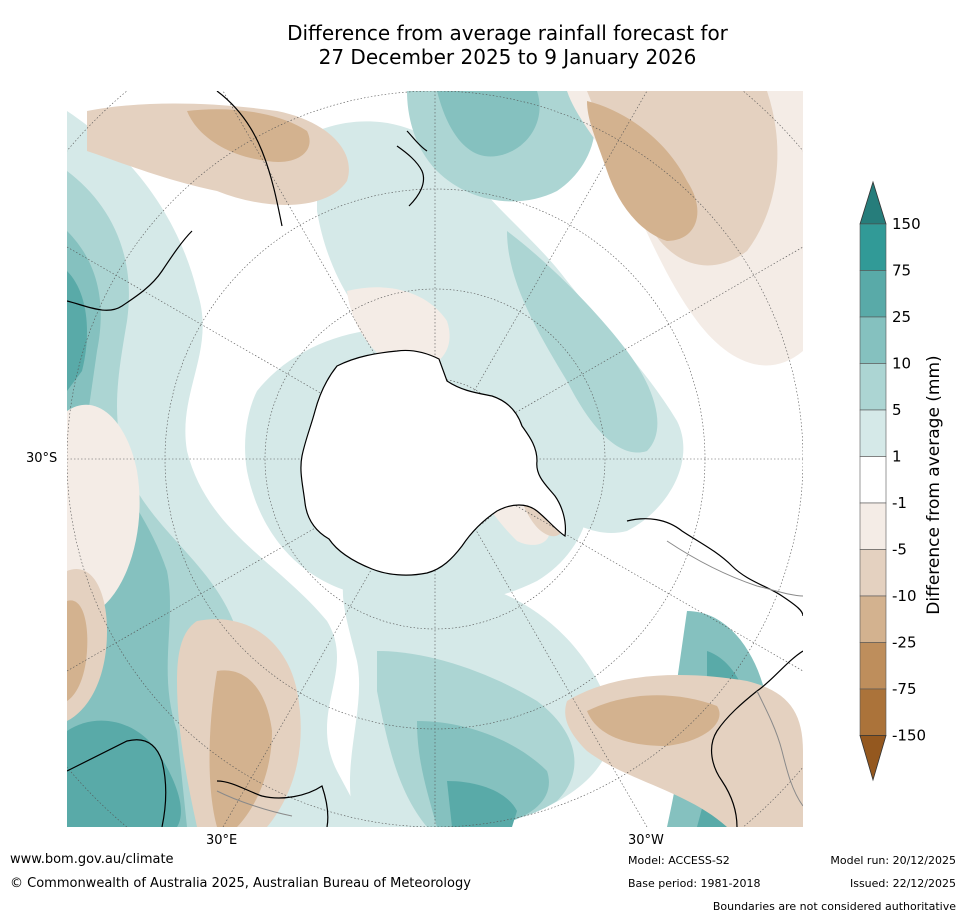  What do you see at coordinates (899, 550) in the screenshot?
I see `colorbar-tick: -5` at bounding box center [899, 550].